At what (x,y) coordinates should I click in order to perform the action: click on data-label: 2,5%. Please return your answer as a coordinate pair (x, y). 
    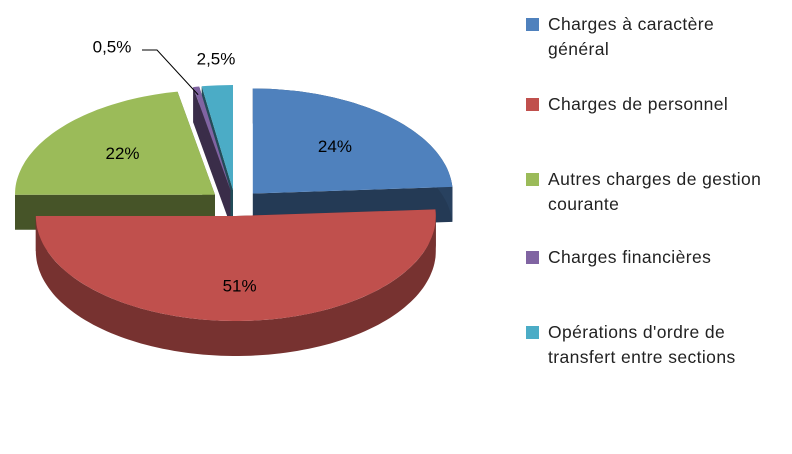
    Looking at the image, I should click on (216, 58).